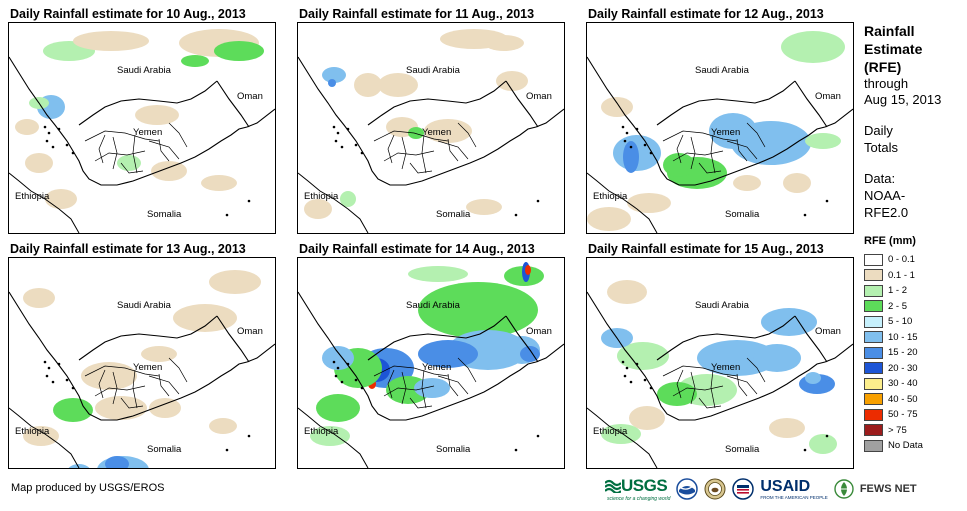 This screenshot has width=967, height=511. Describe the element at coordinates (914, 276) in the screenshot. I see `legend-row: 0.1 - 1` at that location.